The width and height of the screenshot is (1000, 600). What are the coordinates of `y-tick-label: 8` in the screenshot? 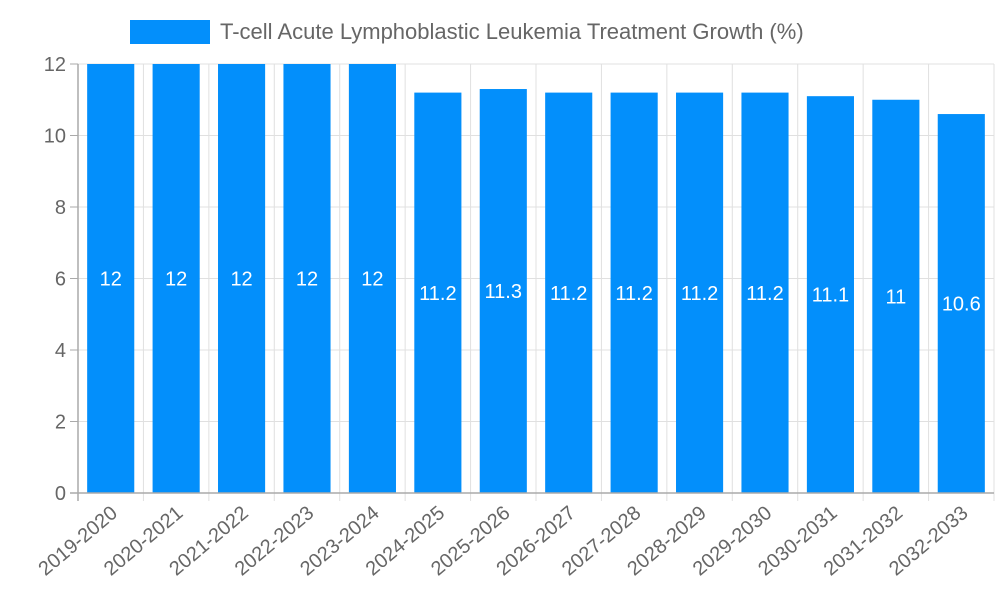 It's located at (60, 208).